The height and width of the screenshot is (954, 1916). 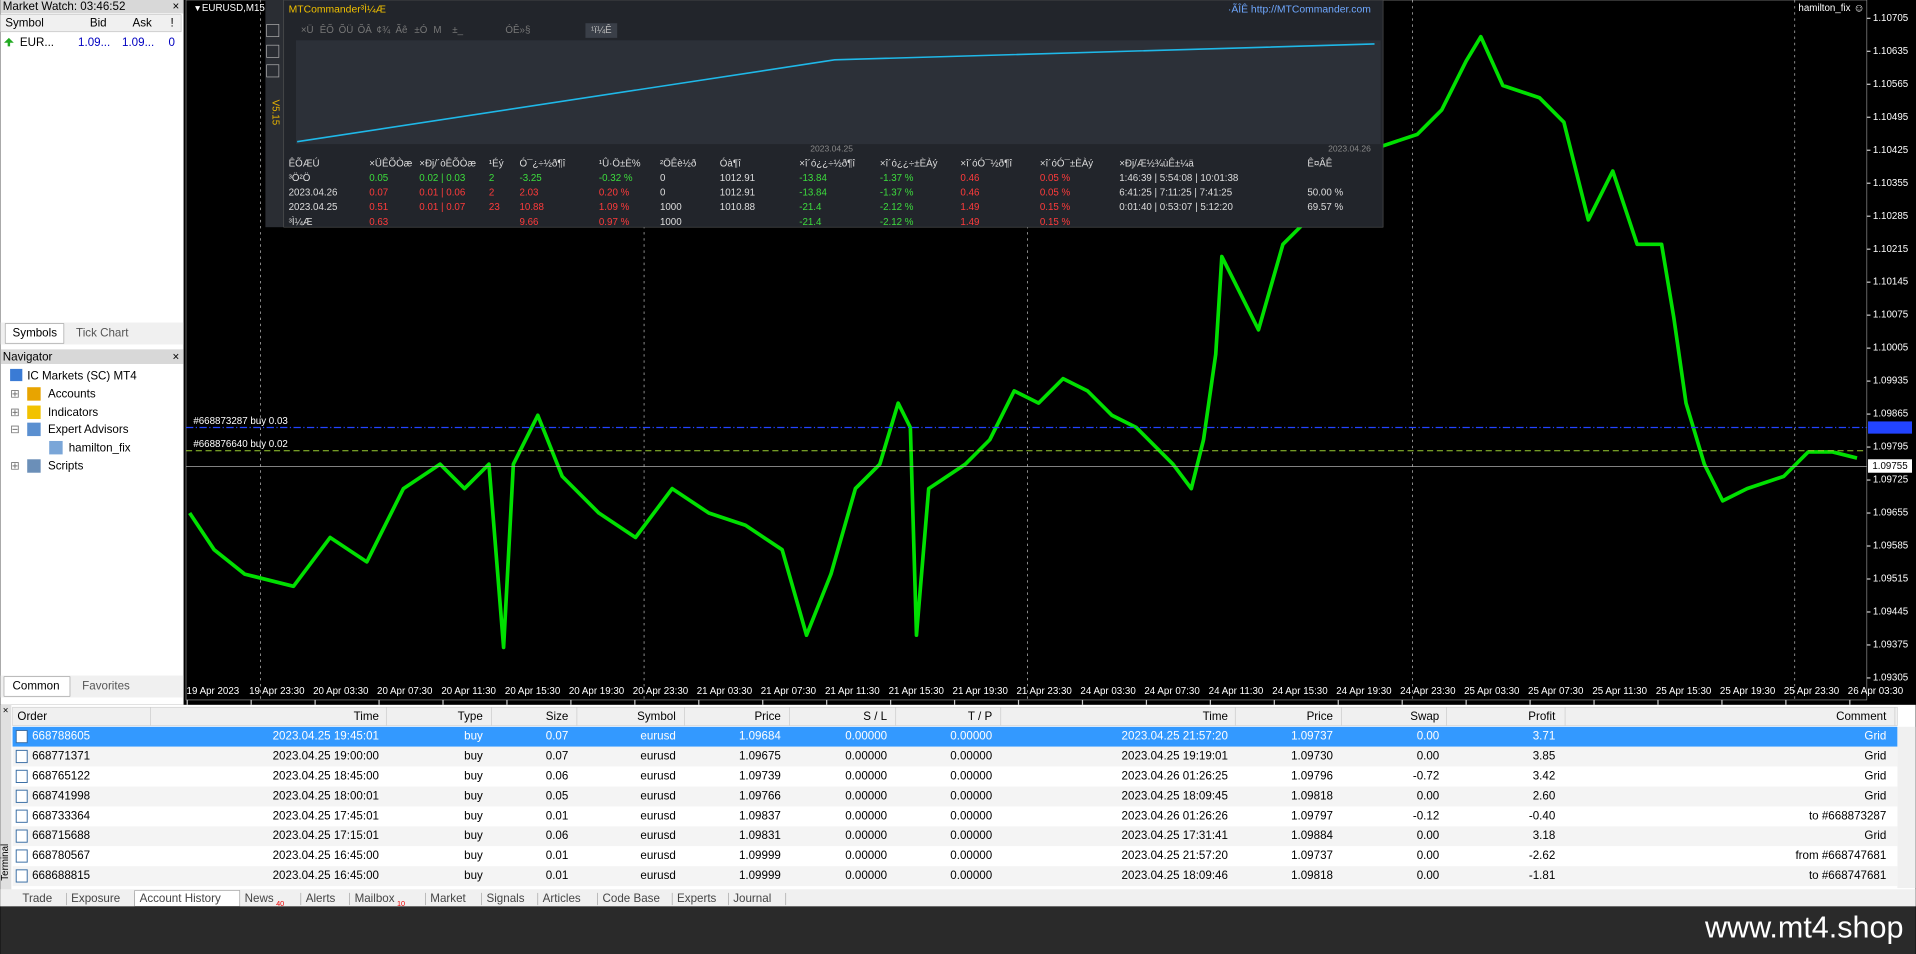 I want to click on panel-cell: 23, so click(x=494, y=207).